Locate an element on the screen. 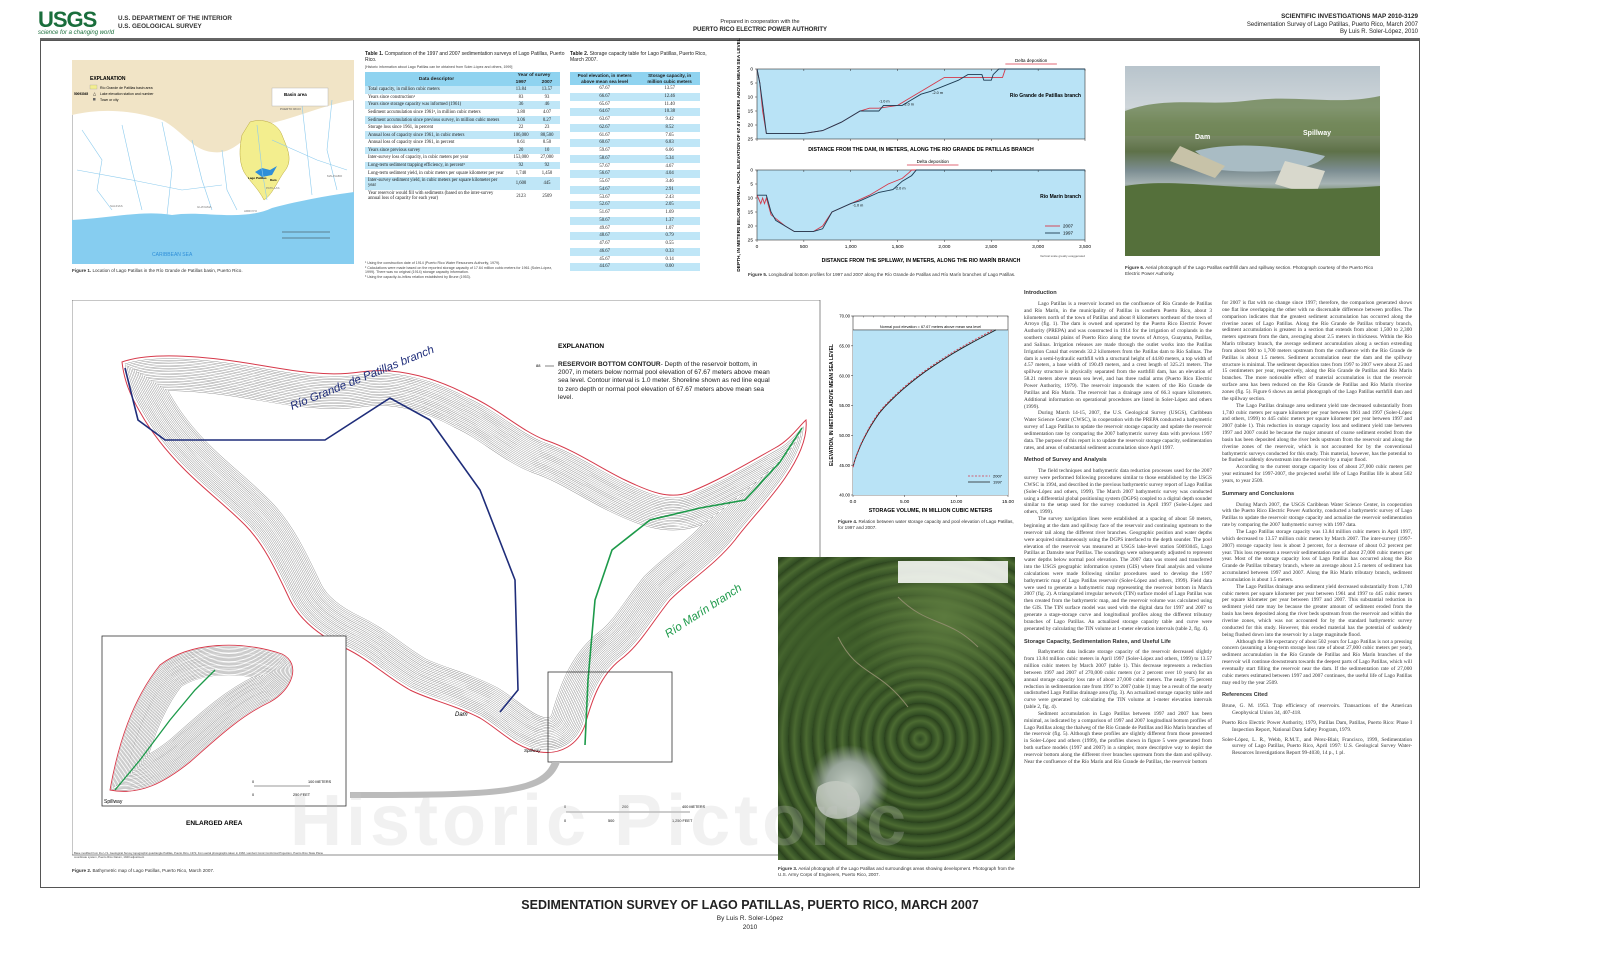 This screenshot has width=1600, height=960. col-descriptor: Data descriptor is located at coordinates (436, 79).